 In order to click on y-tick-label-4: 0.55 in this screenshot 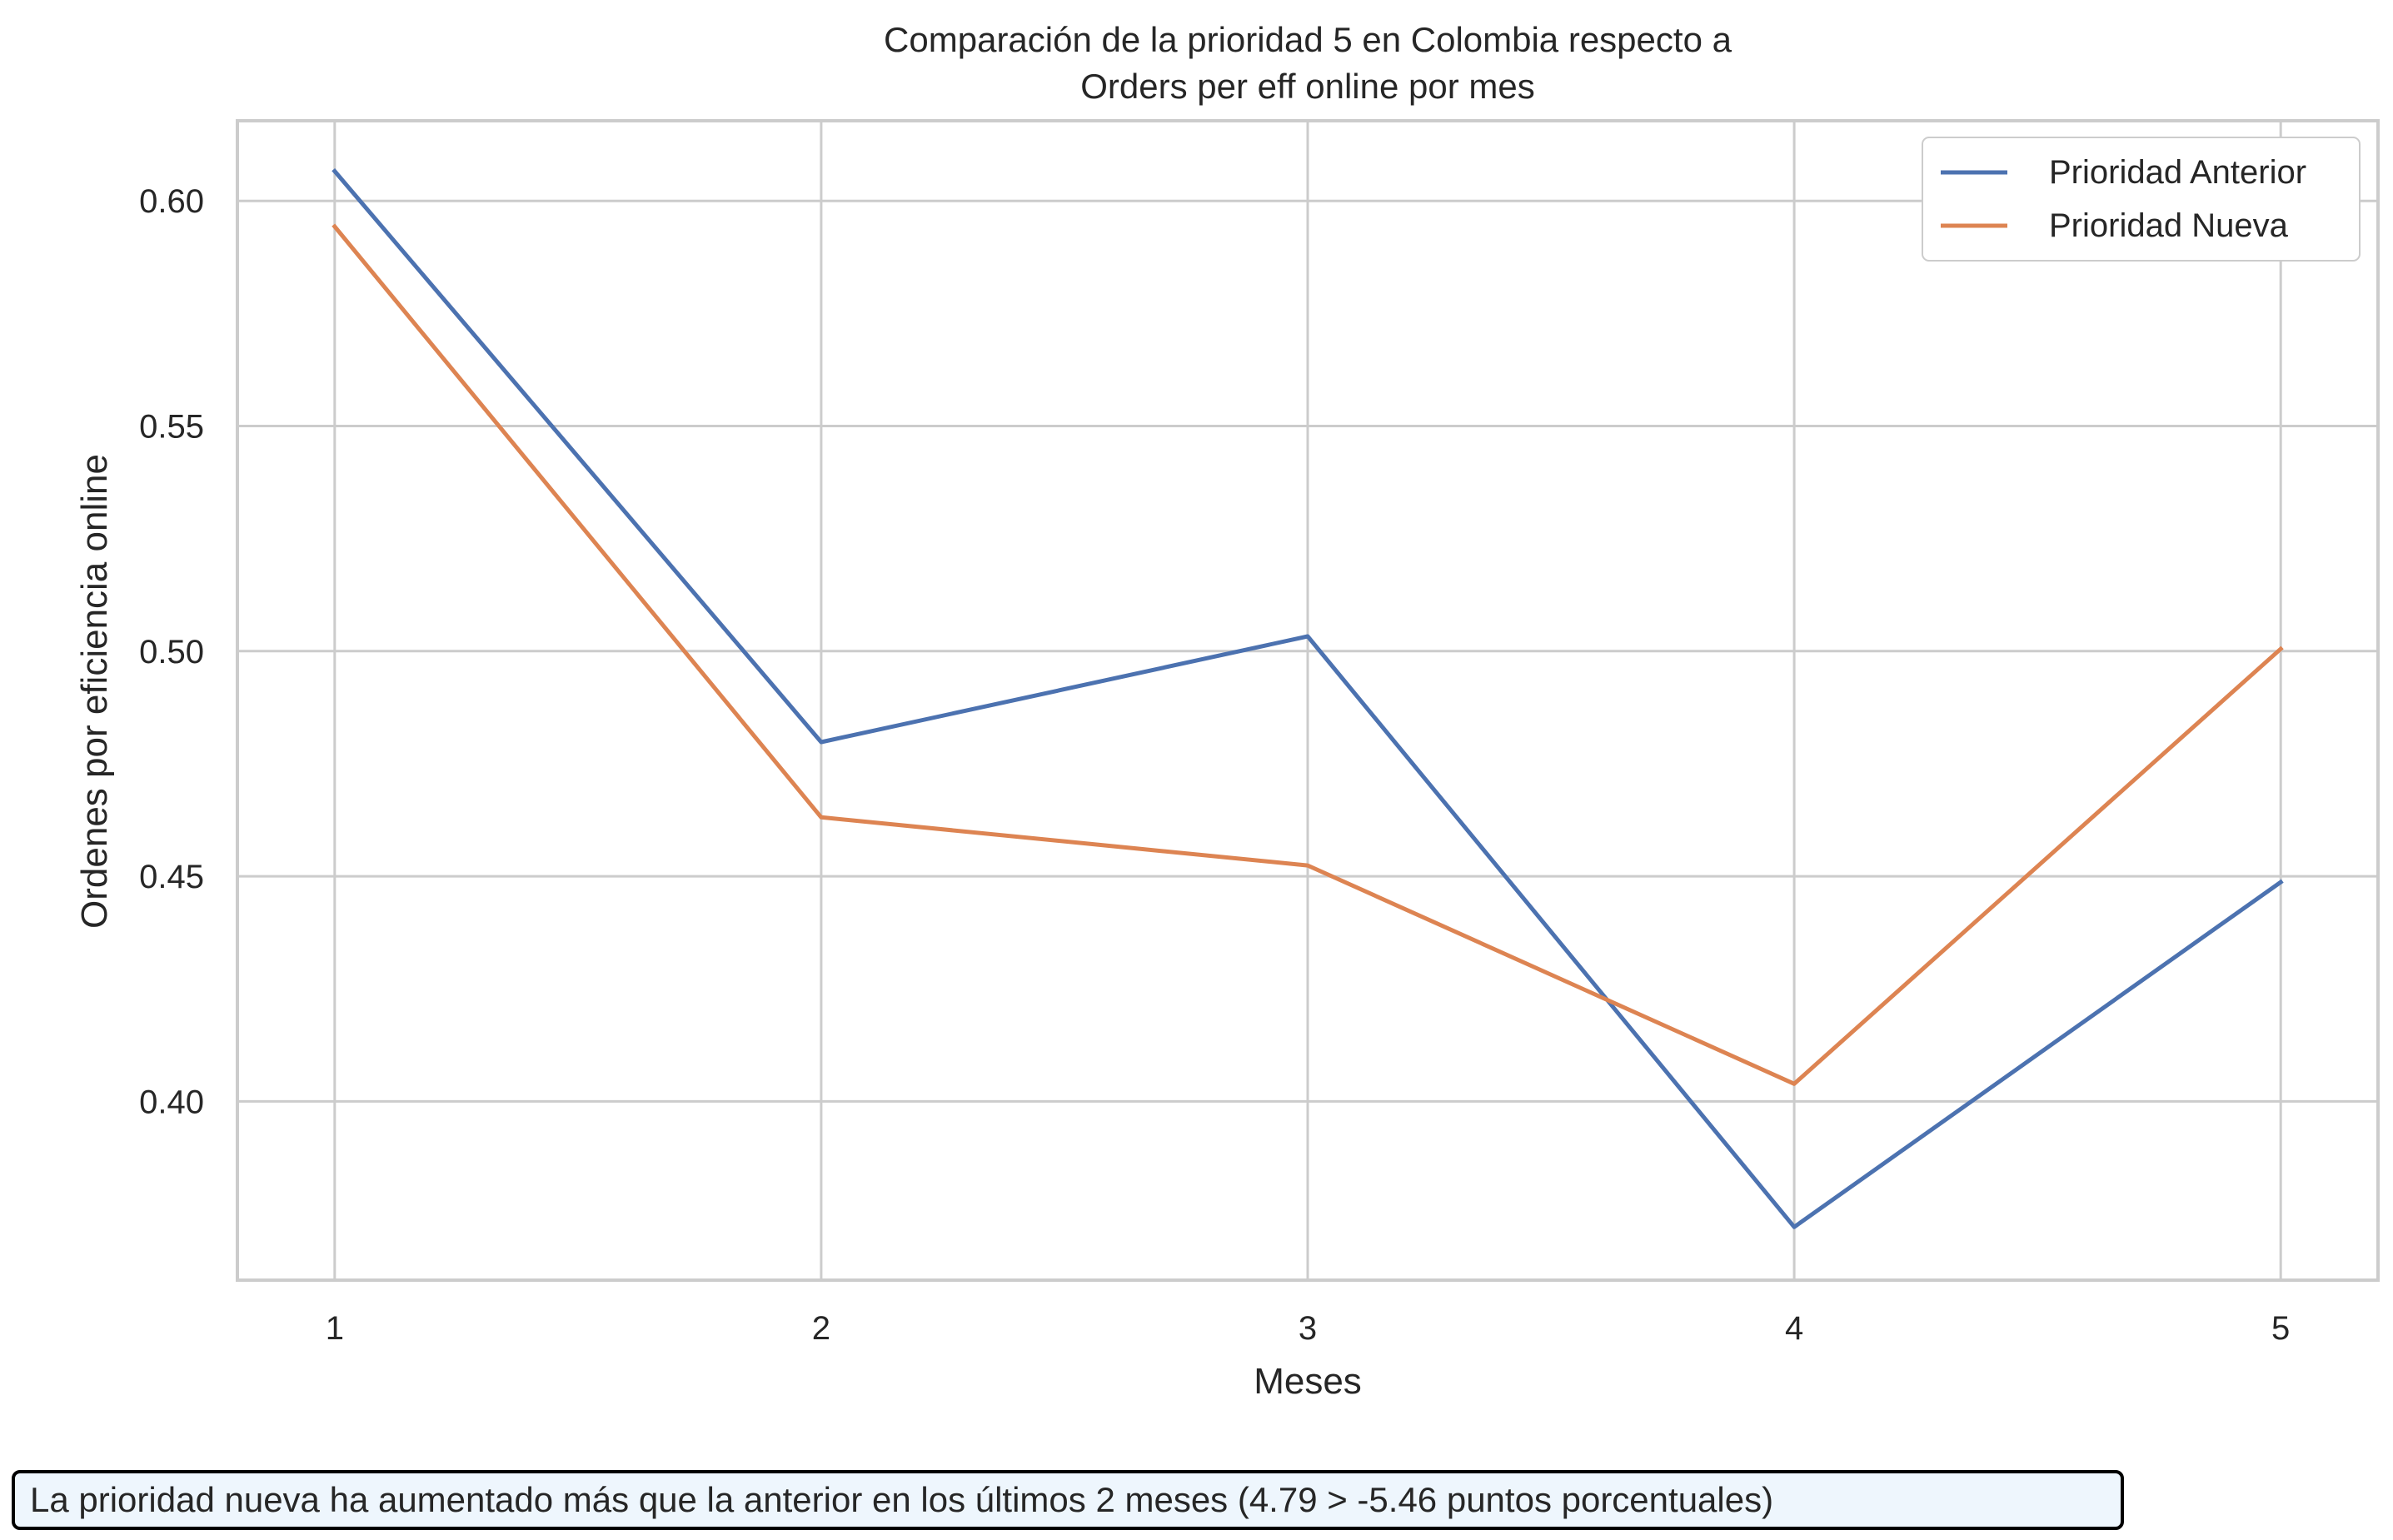, I will do `click(171, 427)`.